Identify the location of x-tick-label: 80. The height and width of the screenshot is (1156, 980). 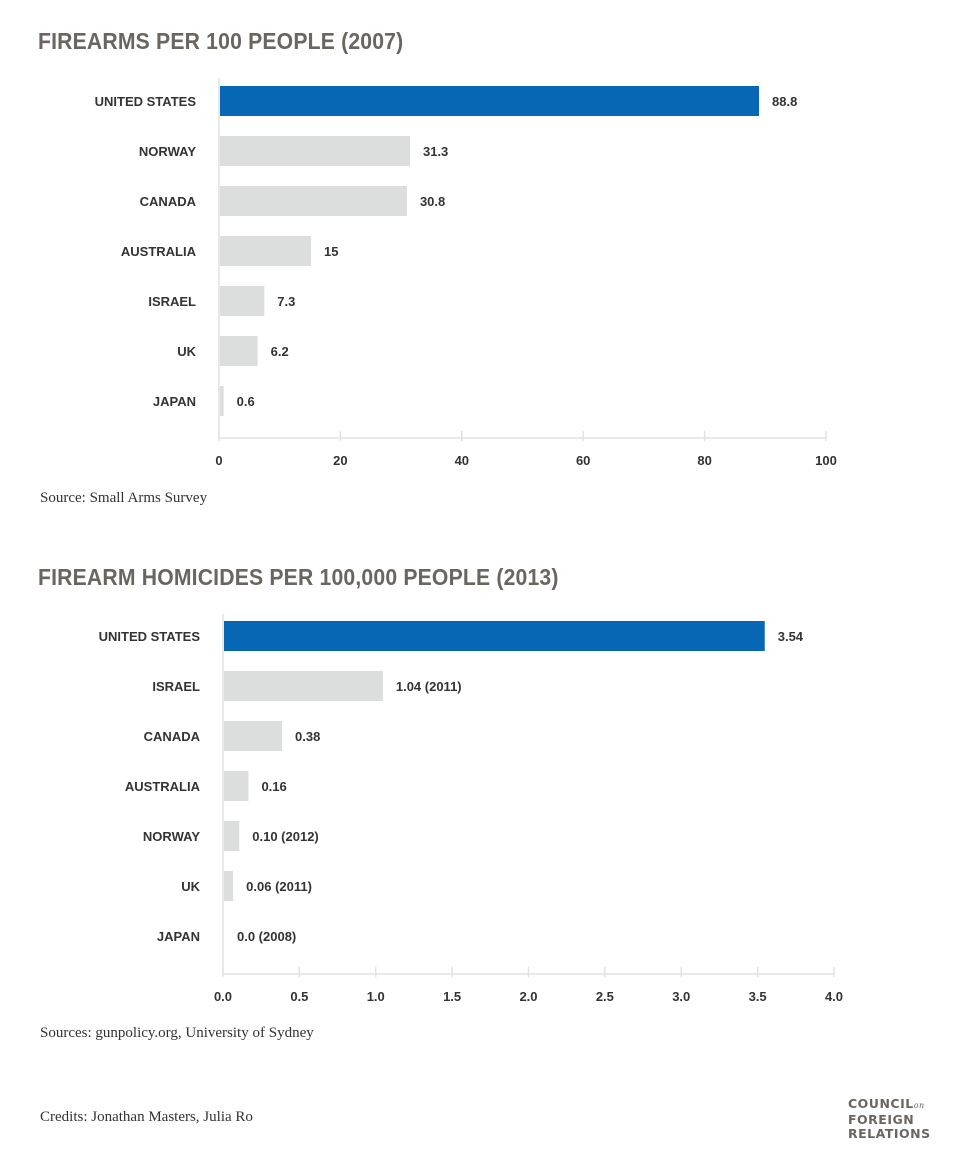
(704, 460).